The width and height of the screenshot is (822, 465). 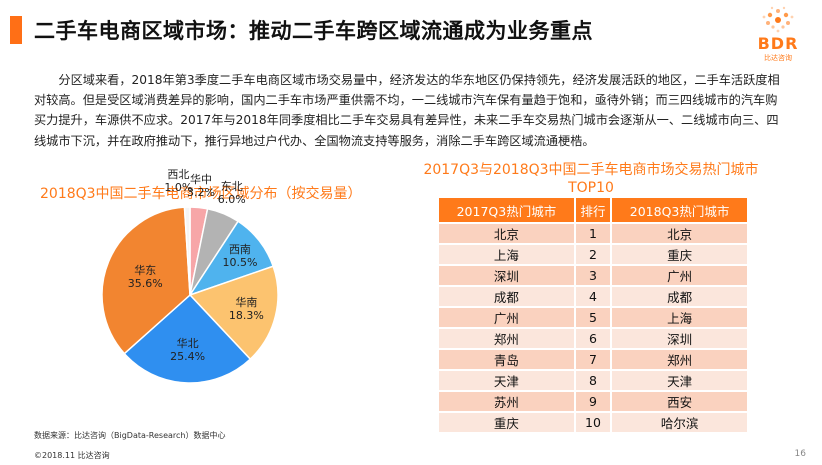 I want to click on city-2018: 北京, so click(x=679, y=233).